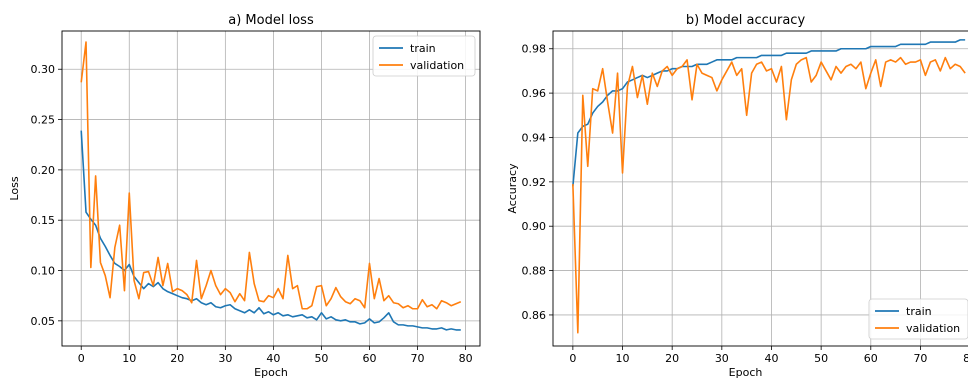 The width and height of the screenshot is (968, 378). Describe the element at coordinates (534, 137) in the screenshot. I see `y-tick-label: 0.94` at that location.